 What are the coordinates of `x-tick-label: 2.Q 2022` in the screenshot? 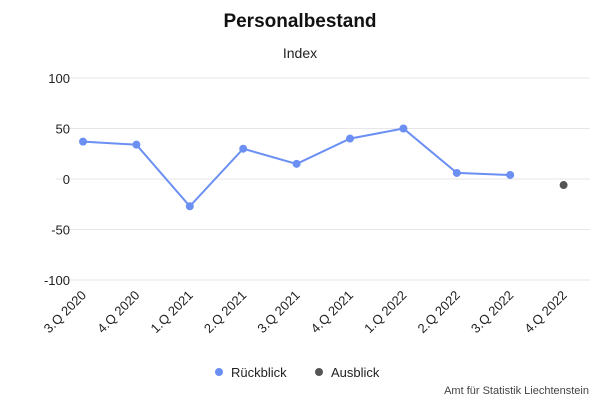 It's located at (438, 312).